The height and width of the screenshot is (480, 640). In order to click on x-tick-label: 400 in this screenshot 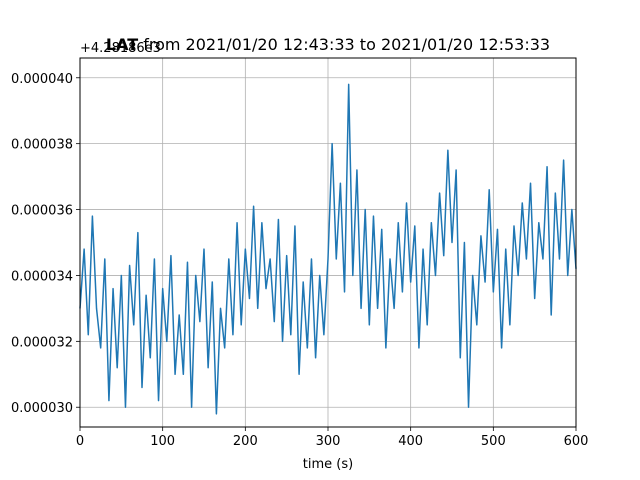, I will do `click(410, 441)`.